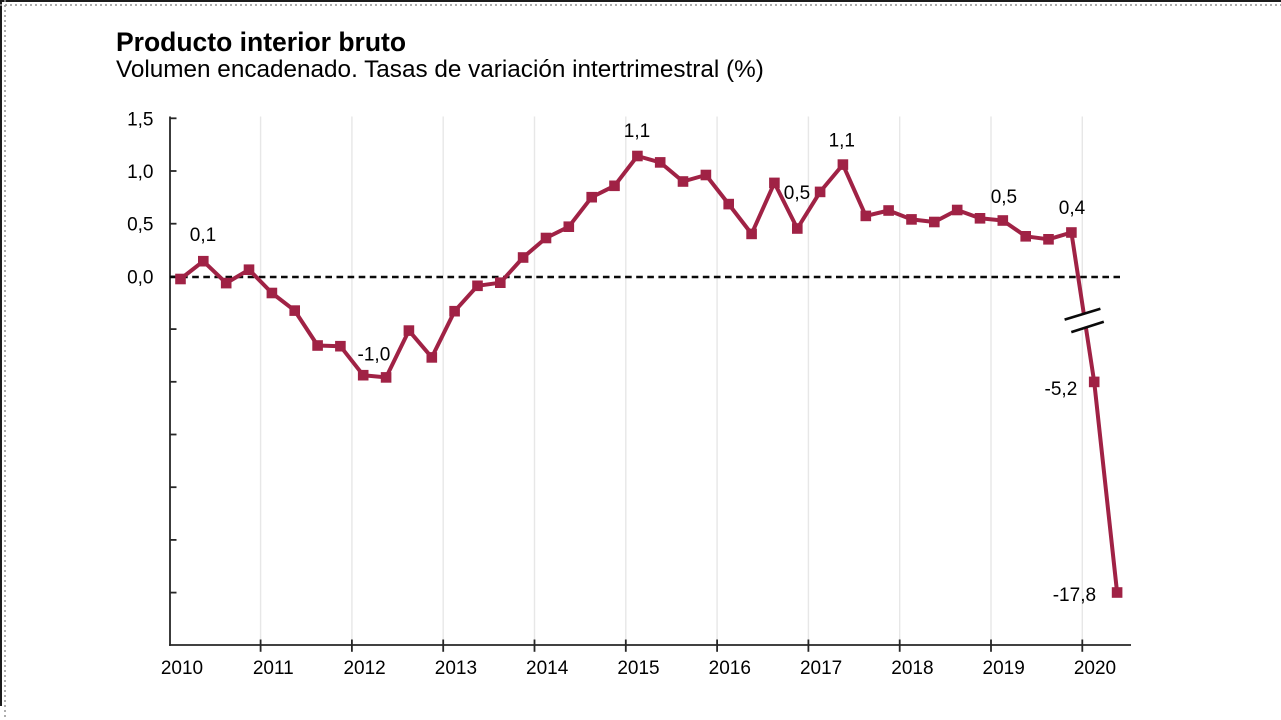 The width and height of the screenshot is (1281, 720). I want to click on svg-text: 0,0, so click(140, 277).